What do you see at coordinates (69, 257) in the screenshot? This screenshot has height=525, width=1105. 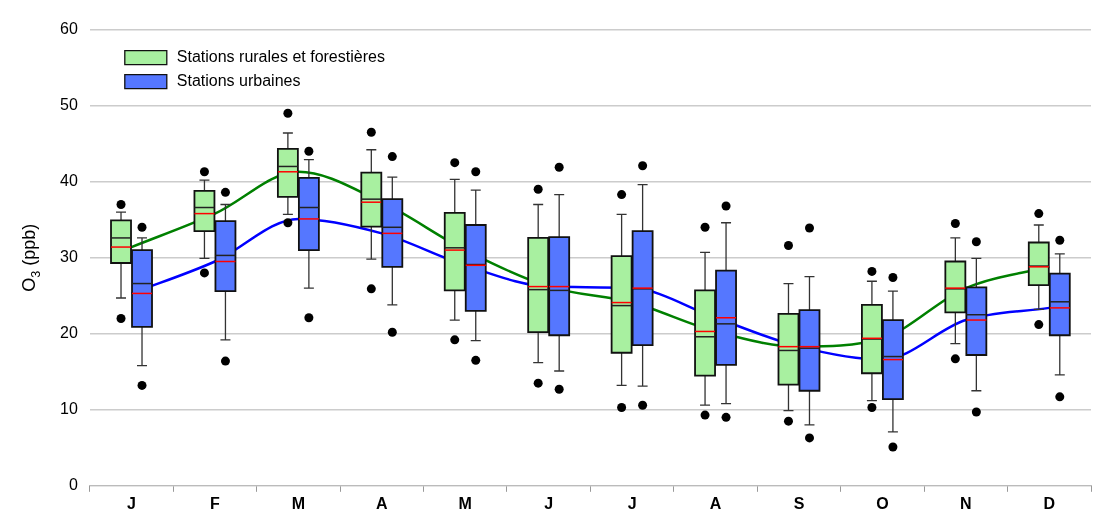 I see `y-tick-label: 30` at bounding box center [69, 257].